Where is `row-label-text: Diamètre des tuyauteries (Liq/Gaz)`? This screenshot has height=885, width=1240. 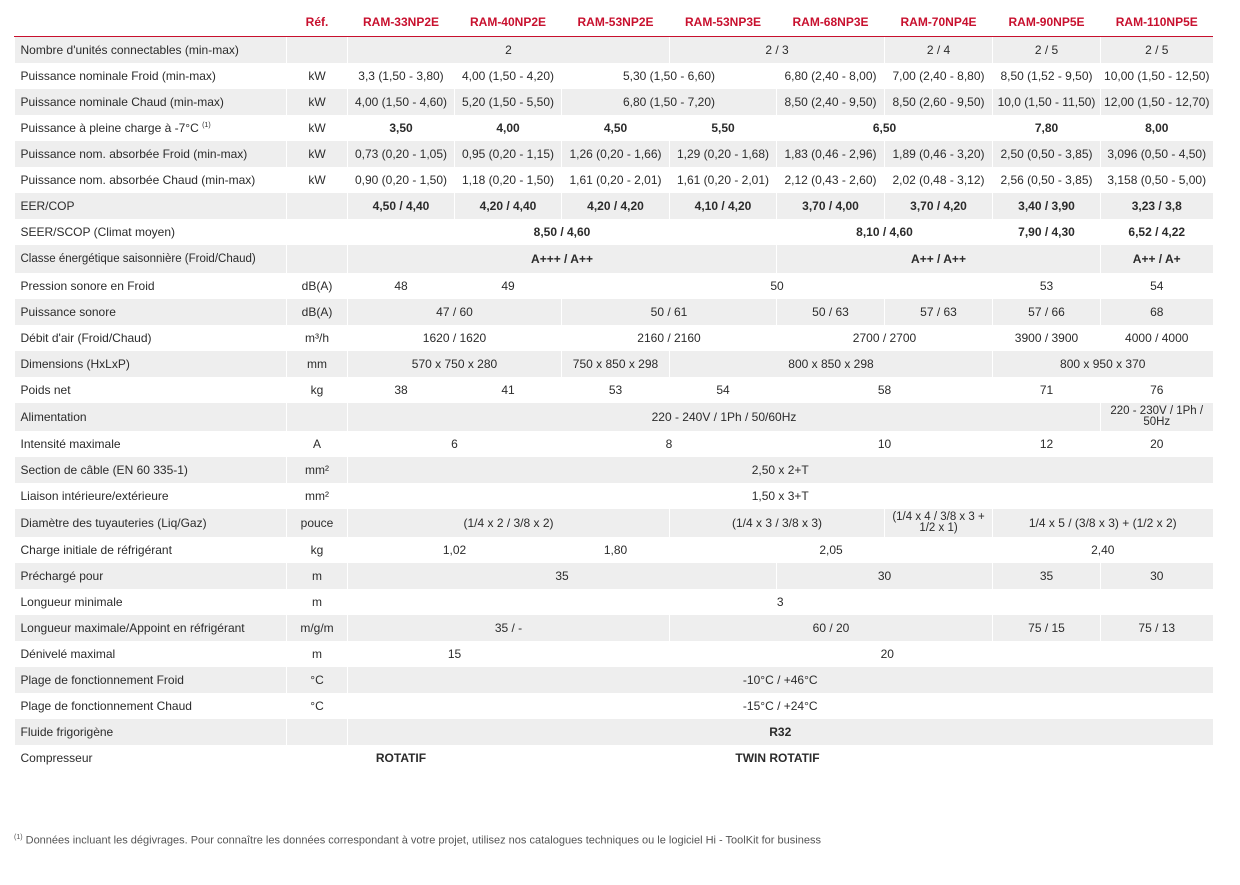
row-label-text: Diamètre des tuyauteries (Liq/Gaz) is located at coordinates (113, 523).